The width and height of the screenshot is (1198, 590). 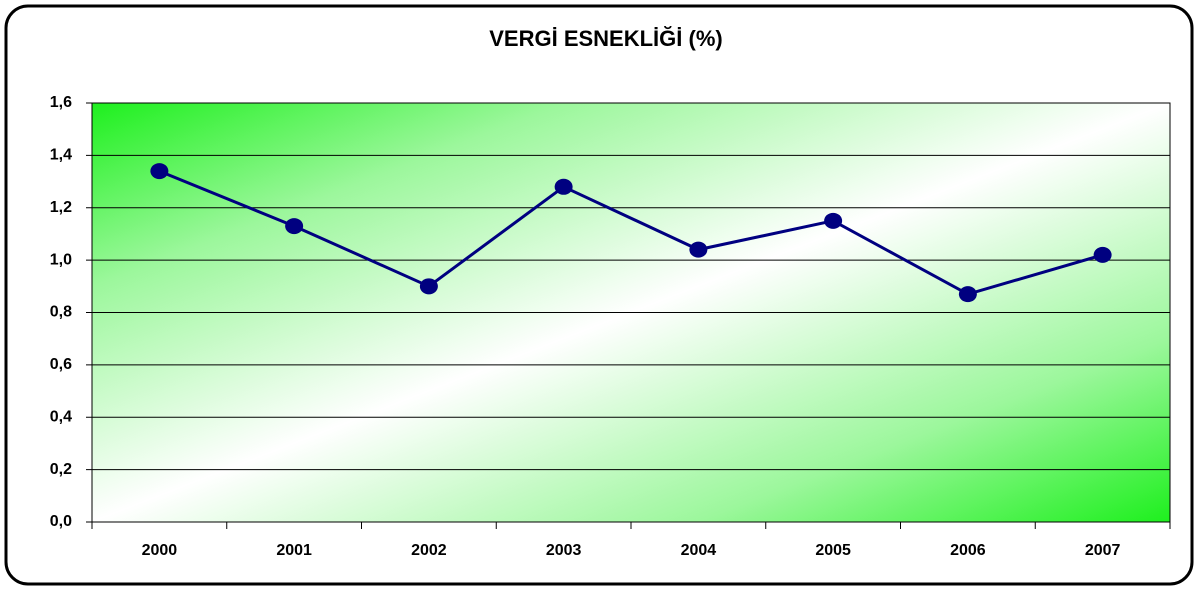 What do you see at coordinates (61, 259) in the screenshot?
I see `y-tick-label: 1,0` at bounding box center [61, 259].